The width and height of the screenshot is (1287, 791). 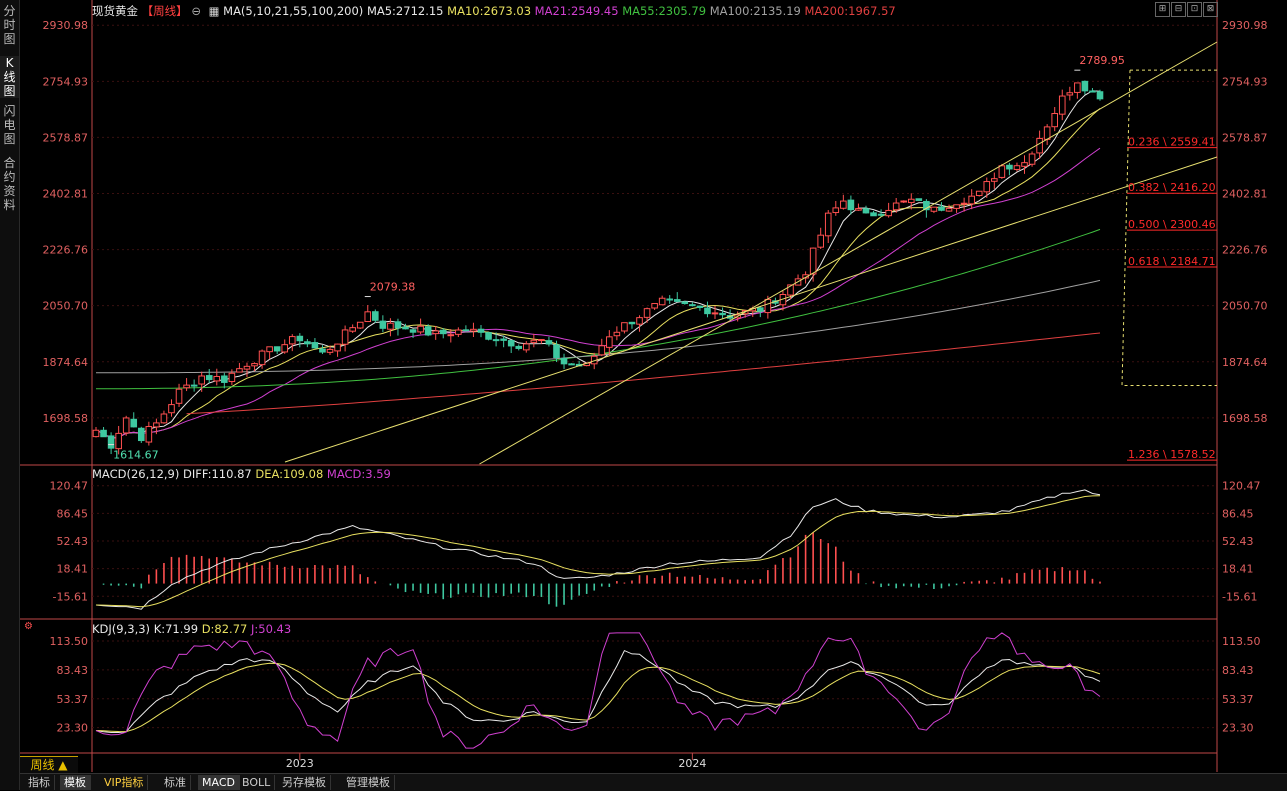 I want to click on macd-tick-left-2: 52.43, so click(x=73, y=541).